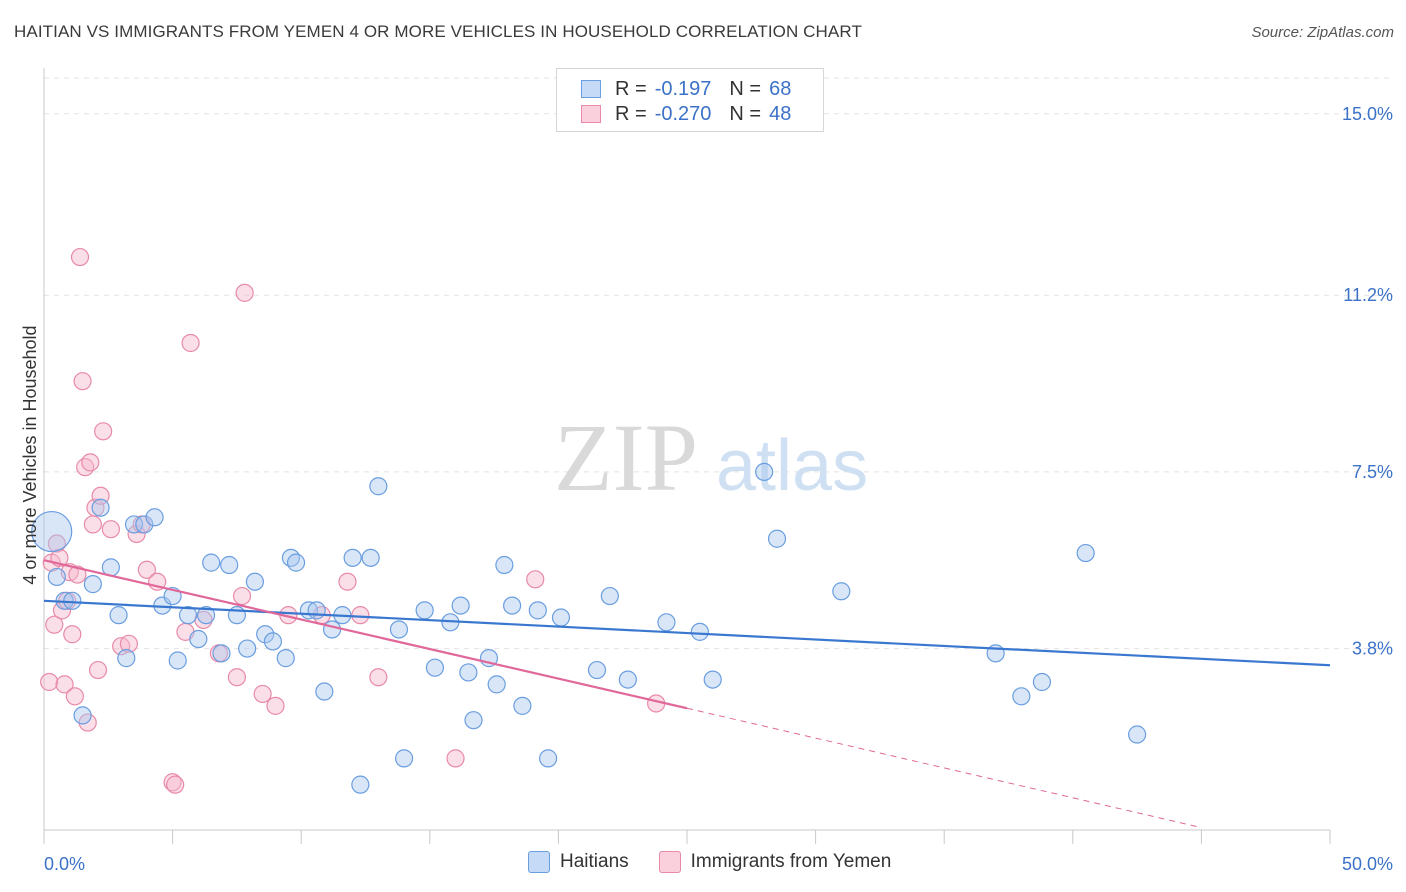  I want to click on legend-item-yemen: Immigrants from Yemen, so click(775, 862).